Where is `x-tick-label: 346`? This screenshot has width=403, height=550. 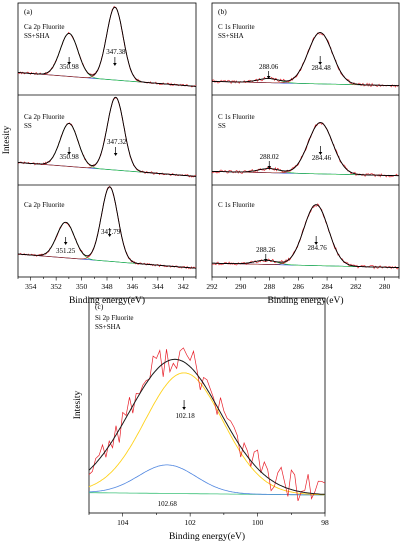
x-tick-label: 346 is located at coordinates (133, 286).